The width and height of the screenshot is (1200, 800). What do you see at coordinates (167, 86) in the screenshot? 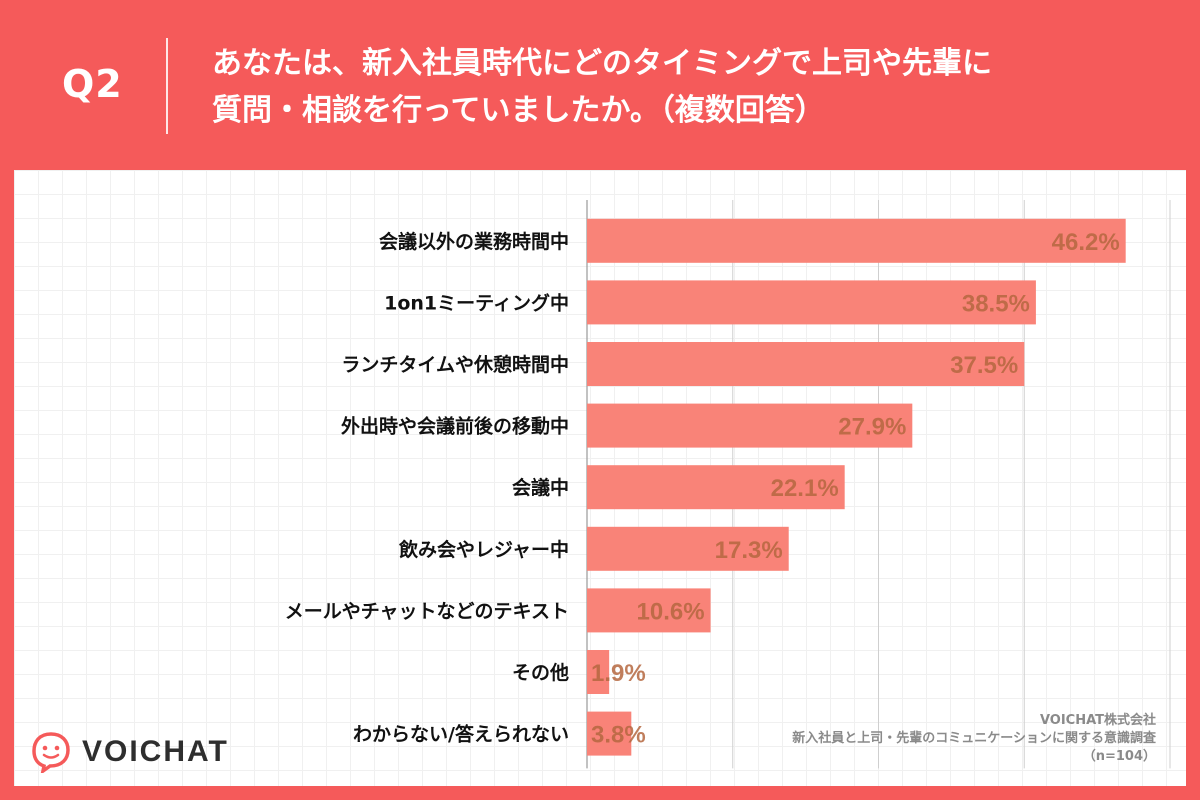
I see `header-divider` at bounding box center [167, 86].